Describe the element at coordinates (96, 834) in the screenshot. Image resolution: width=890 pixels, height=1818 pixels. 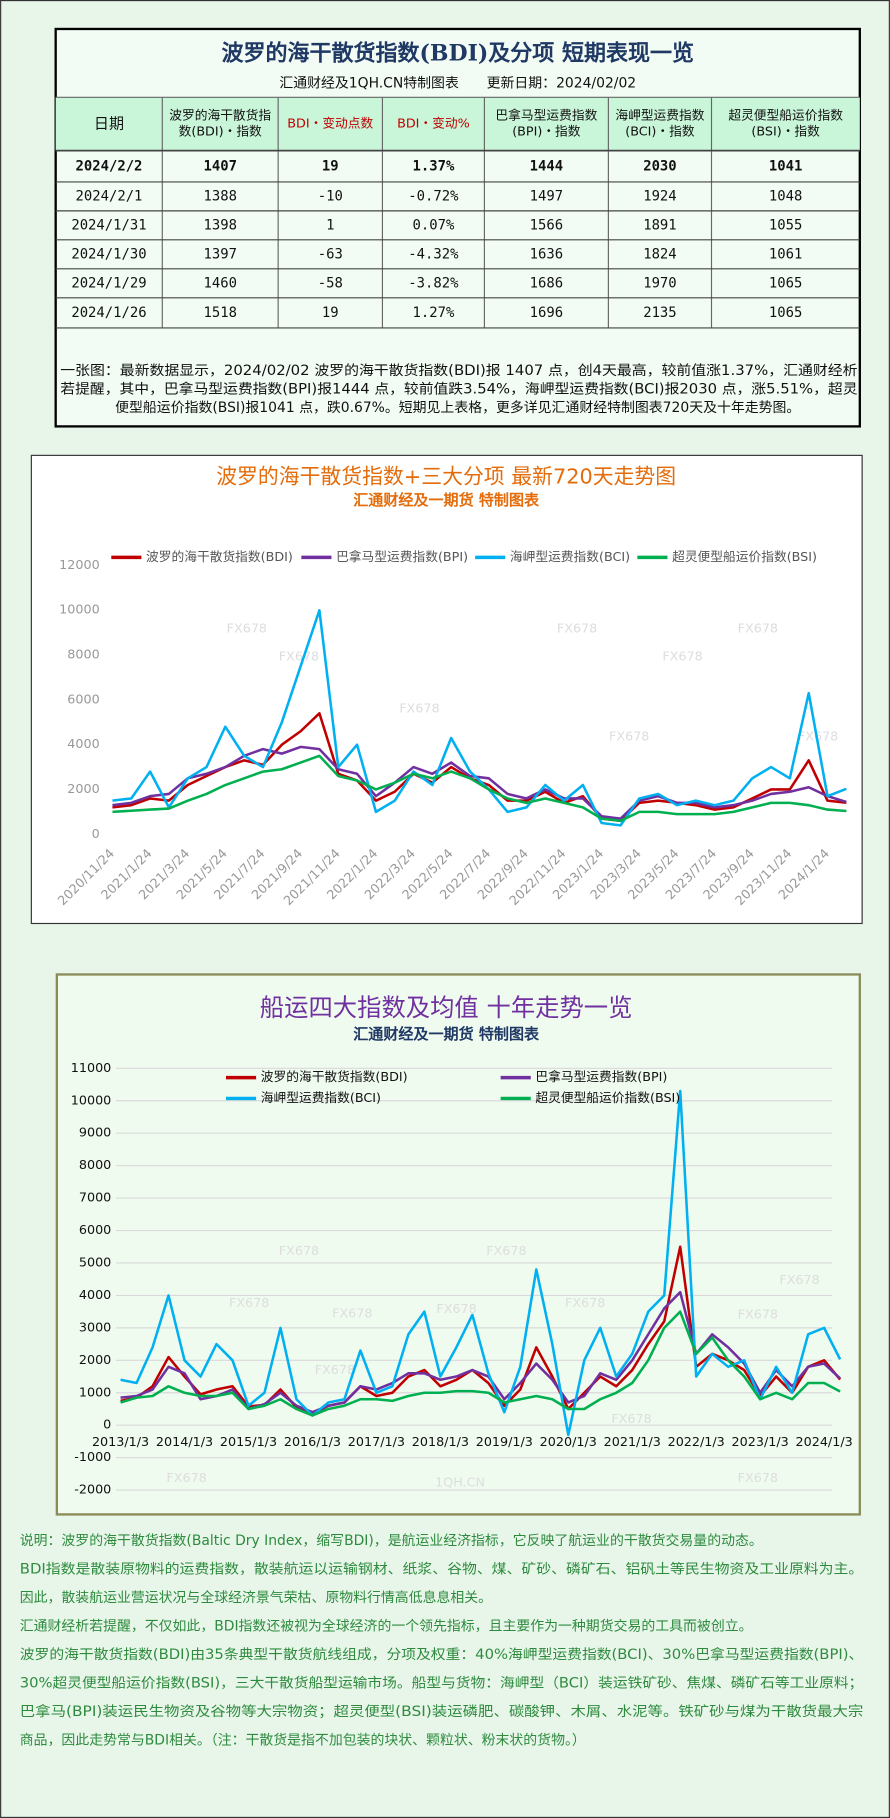
I see `y-tick-label: 0` at that location.